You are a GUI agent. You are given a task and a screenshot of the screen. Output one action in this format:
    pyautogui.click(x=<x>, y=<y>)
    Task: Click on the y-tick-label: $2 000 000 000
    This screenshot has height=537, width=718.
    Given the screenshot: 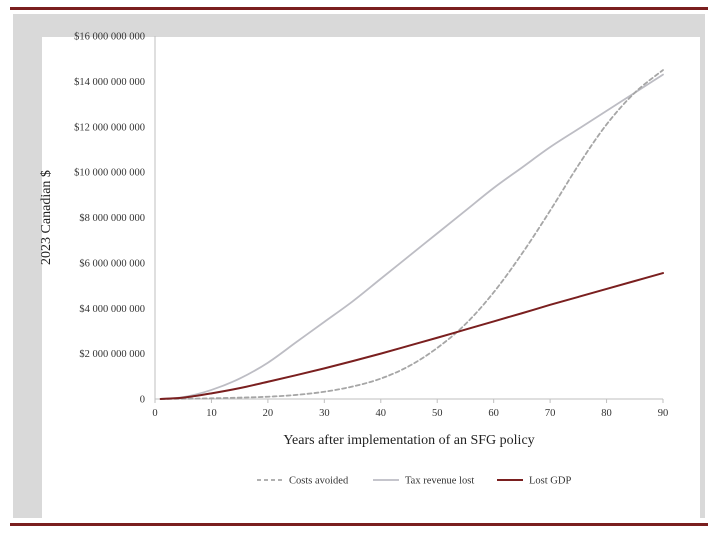 What is the action you would take?
    pyautogui.click(x=112, y=354)
    